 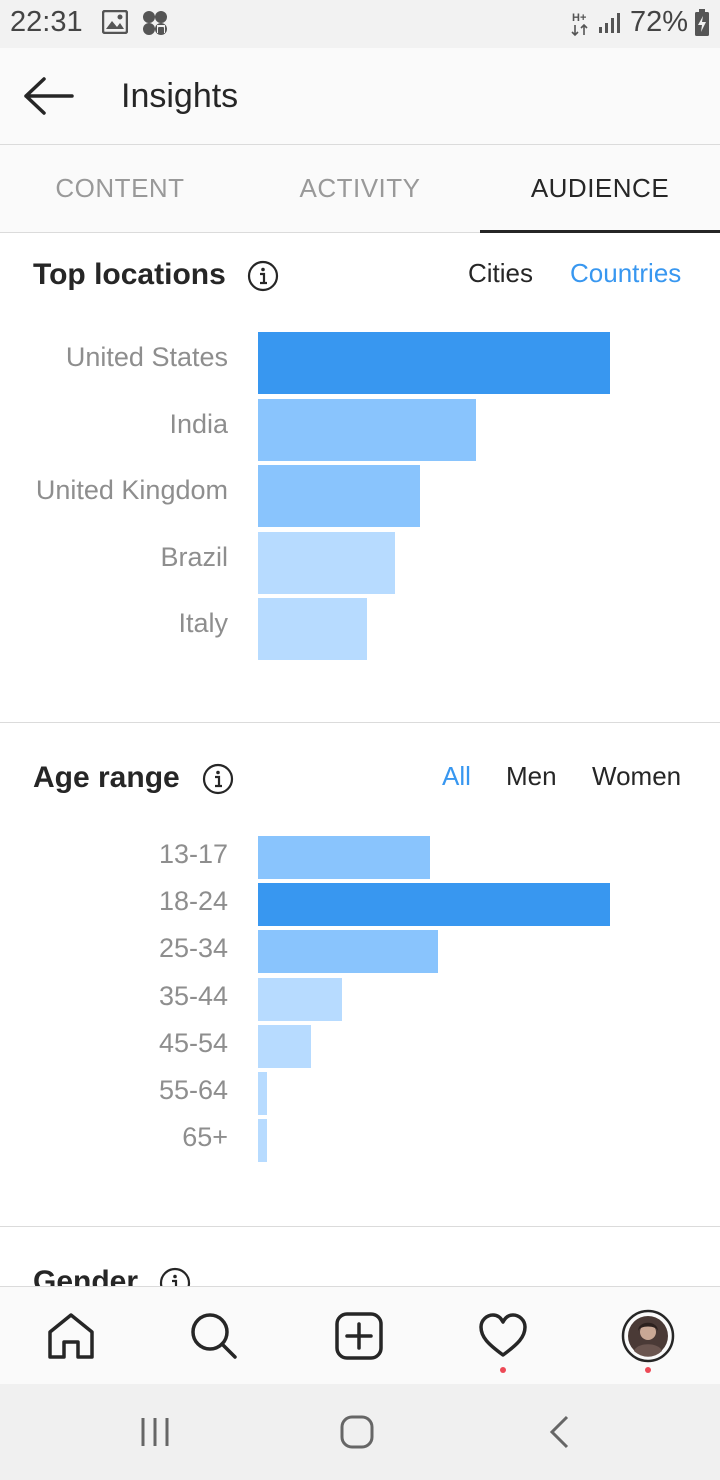 I want to click on back-chevron-icon, so click(x=559, y=1432).